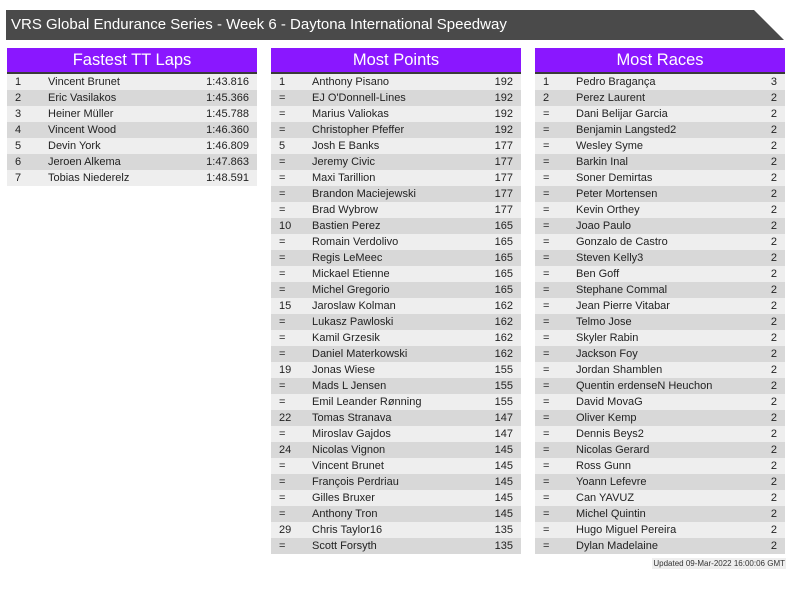 This screenshot has height=600, width=800. Describe the element at coordinates (617, 546) in the screenshot. I see `driver-name-cell: Dylan Madelaine` at that location.